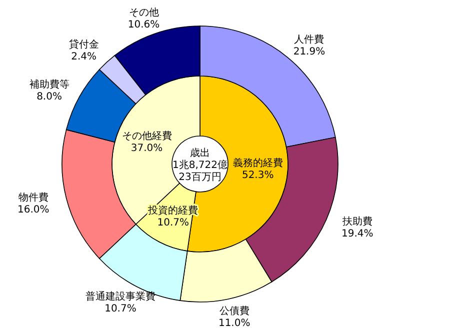  Describe the element at coordinates (33, 198) in the screenshot. I see `slice-label: 物件費` at that location.